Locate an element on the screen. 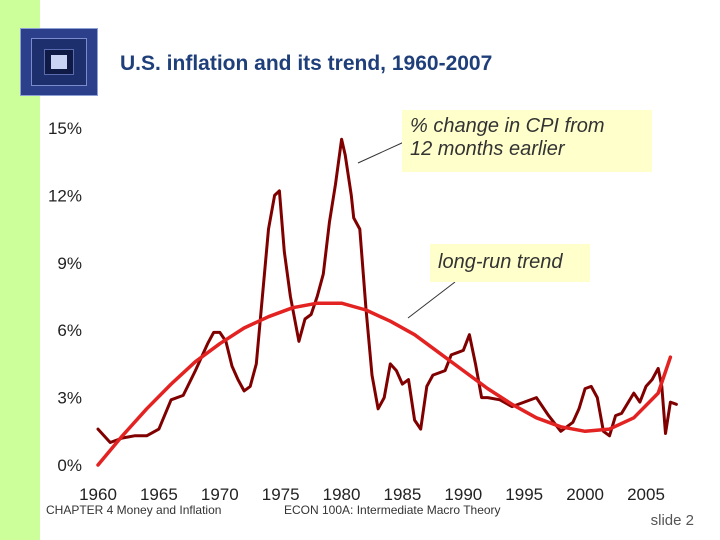  logo-window is located at coordinates (59, 62).